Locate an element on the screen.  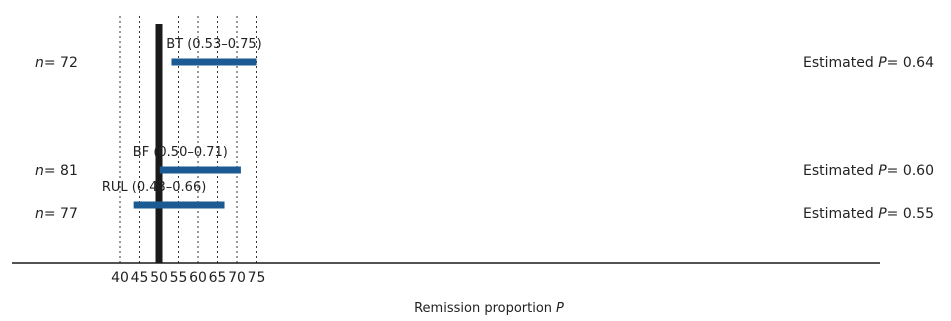
x-tick-label-60: 60 is located at coordinates (198, 278).